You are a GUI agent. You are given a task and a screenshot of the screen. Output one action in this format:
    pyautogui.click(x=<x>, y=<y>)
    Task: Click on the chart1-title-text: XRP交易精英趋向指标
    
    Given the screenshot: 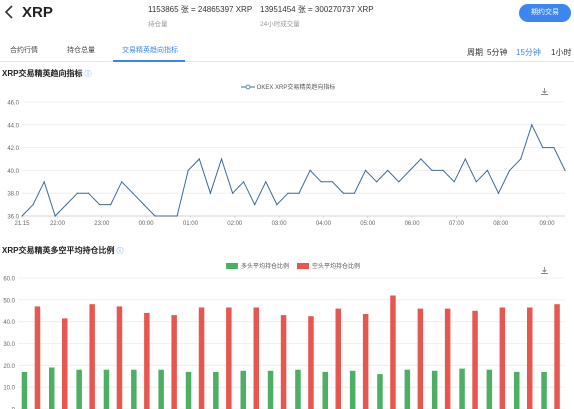 What is the action you would take?
    pyautogui.click(x=42, y=73)
    